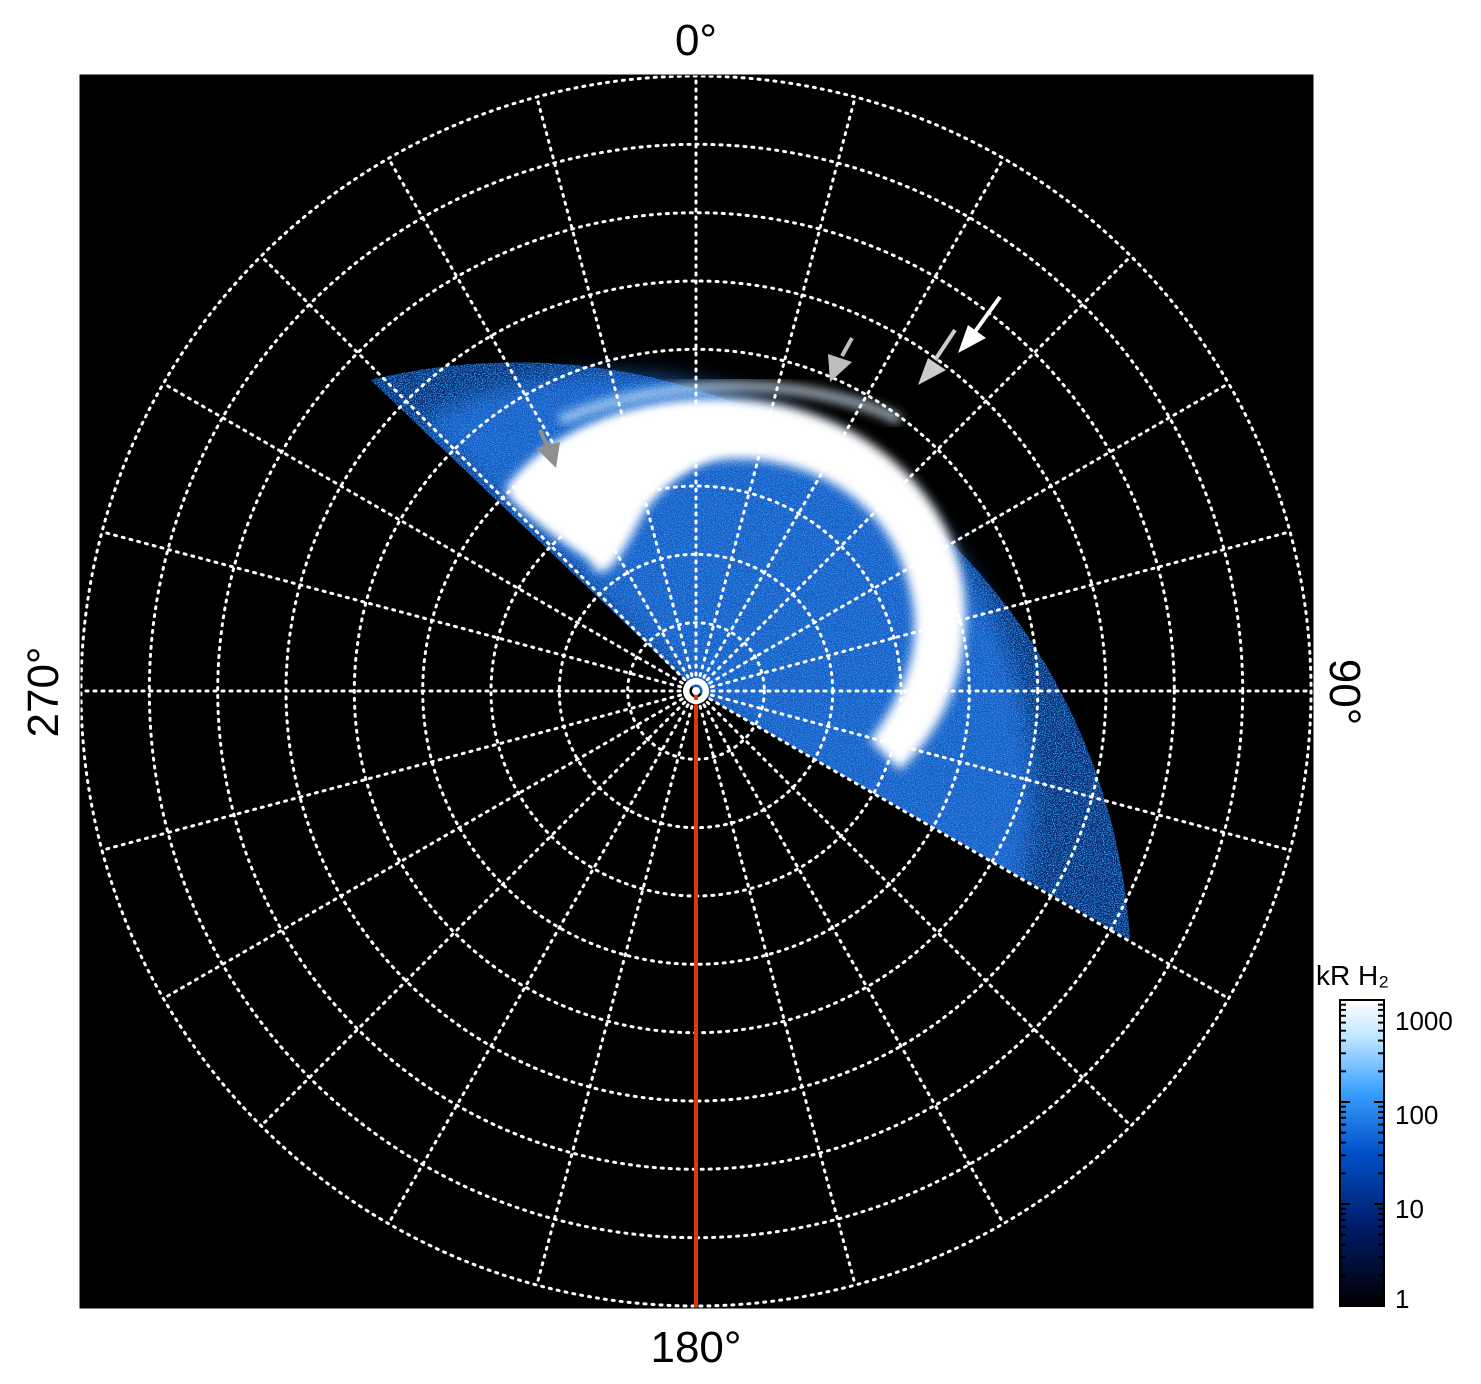  Describe the element at coordinates (696, 40) in the screenshot. I see `angle-label-top: 0°` at that location.